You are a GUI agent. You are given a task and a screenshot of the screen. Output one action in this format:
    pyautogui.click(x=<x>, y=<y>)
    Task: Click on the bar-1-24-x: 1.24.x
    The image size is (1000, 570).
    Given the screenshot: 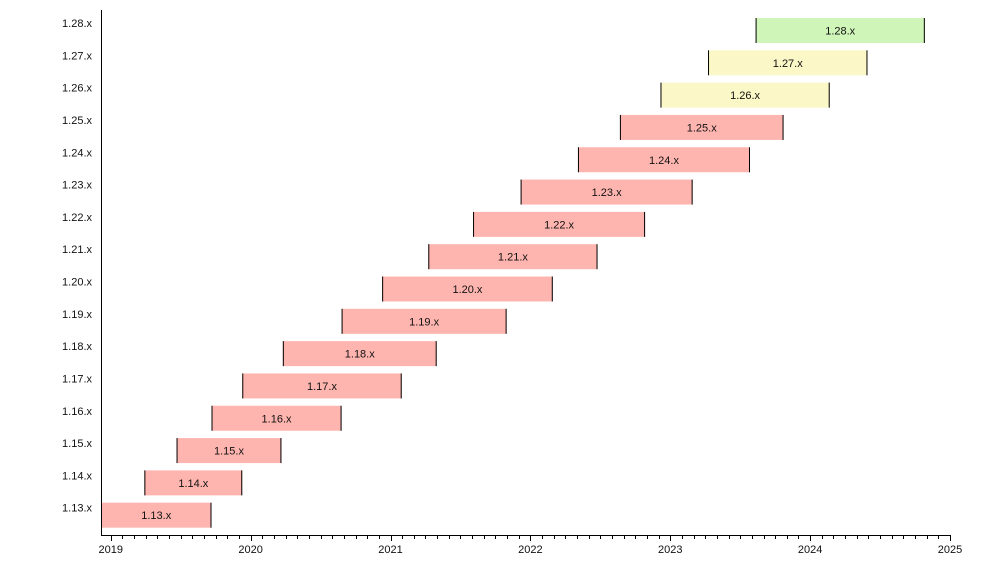 What is the action you would take?
    pyautogui.click(x=663, y=160)
    